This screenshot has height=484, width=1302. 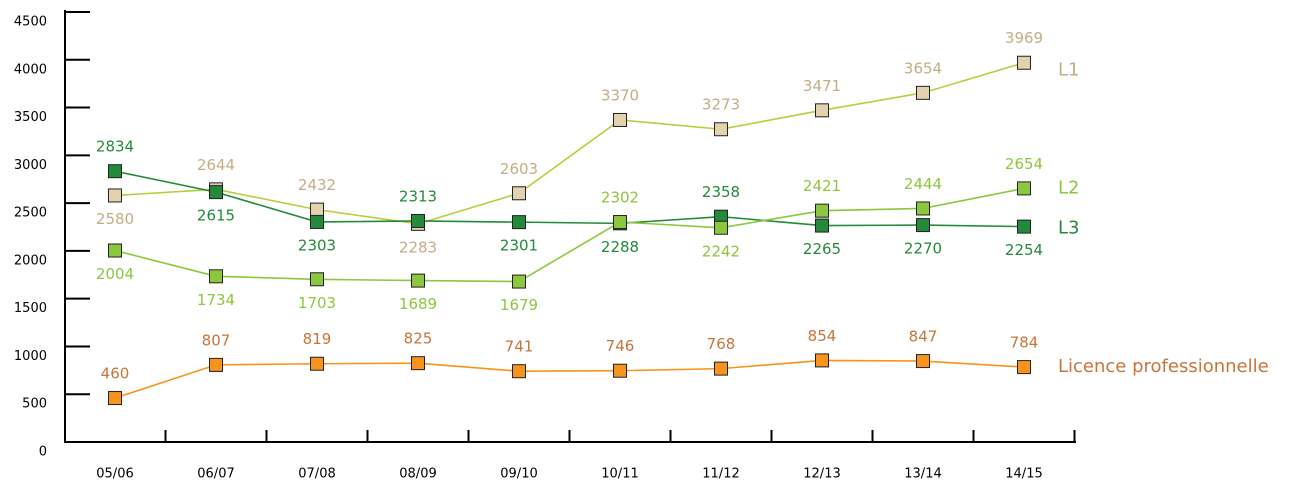 I want to click on data-label: 2242, so click(x=721, y=251).